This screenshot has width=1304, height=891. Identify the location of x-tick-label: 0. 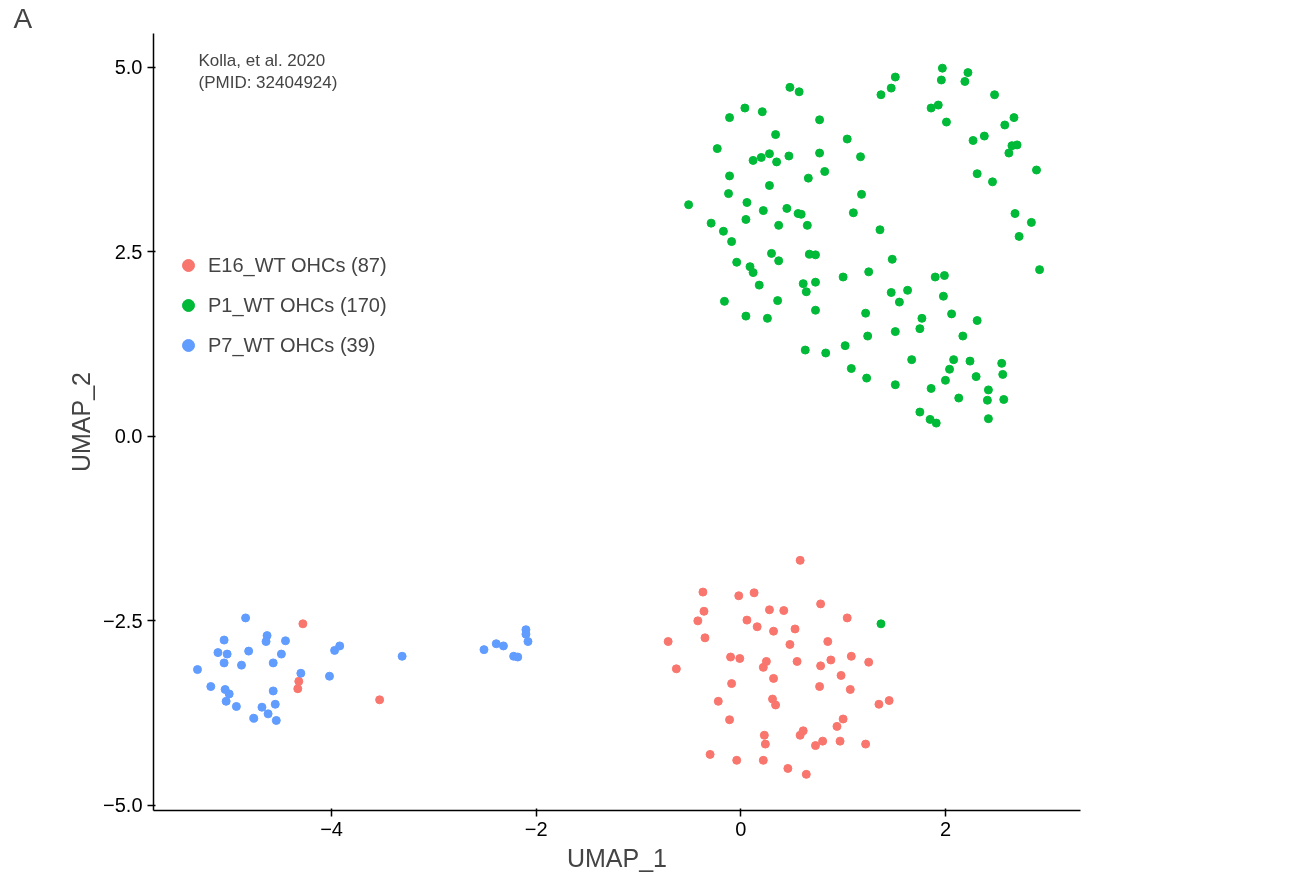
(741, 828).